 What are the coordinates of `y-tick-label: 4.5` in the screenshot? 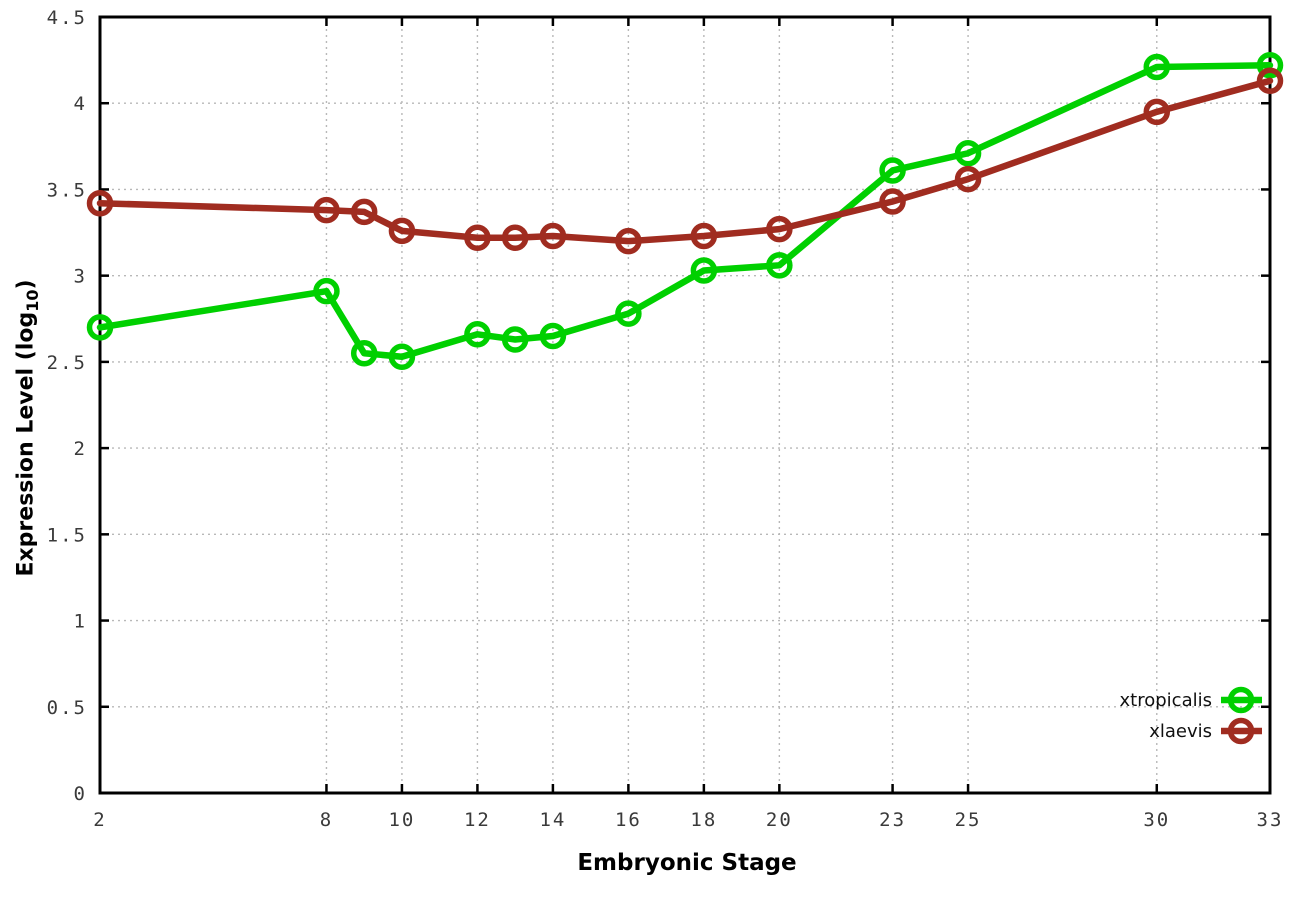 It's located at (67, 18).